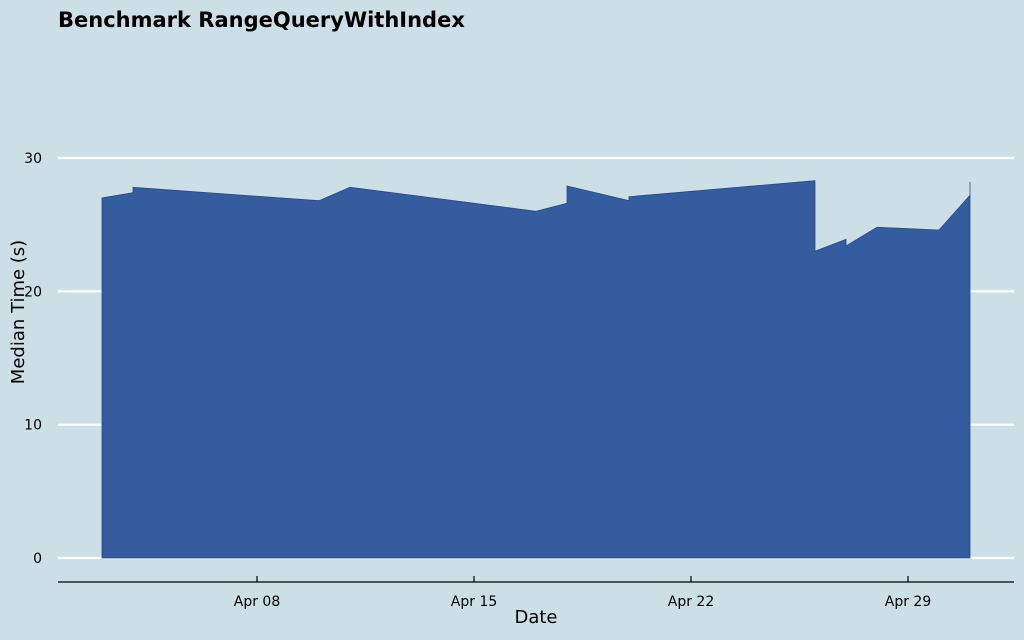  What do you see at coordinates (536, 593) in the screenshot?
I see `x-axis: Apr 08 Apr 15 Apr 22 Apr 29` at bounding box center [536, 593].